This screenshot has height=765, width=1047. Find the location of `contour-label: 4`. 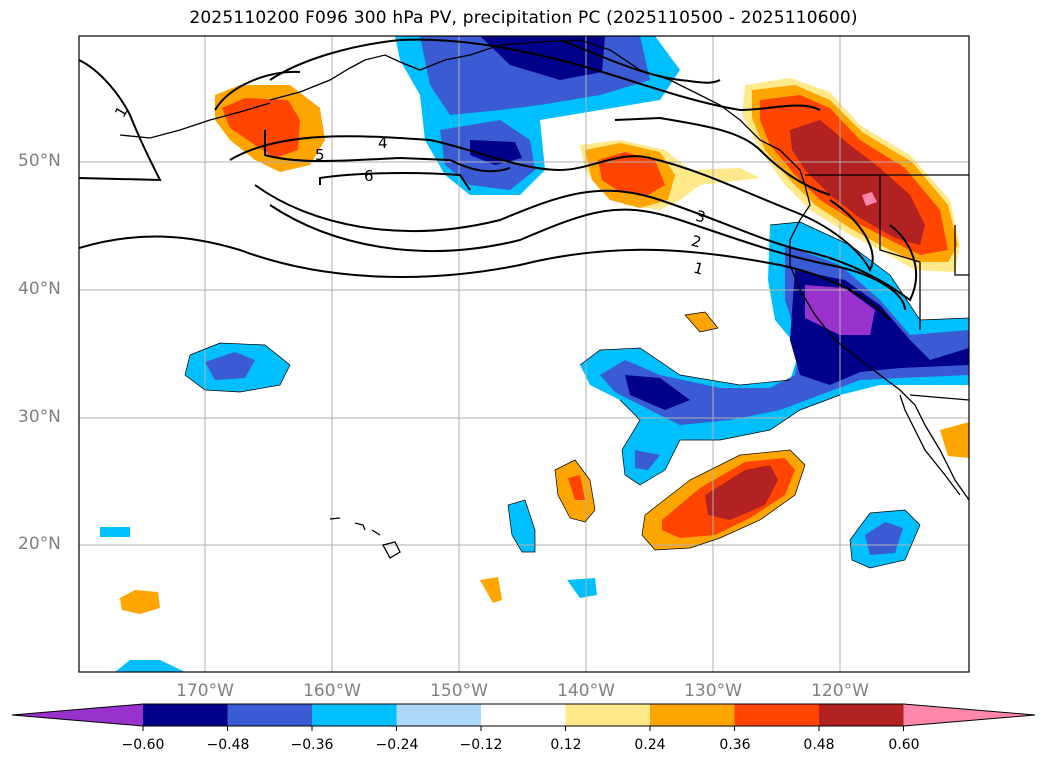

contour-label: 4 is located at coordinates (383, 143).